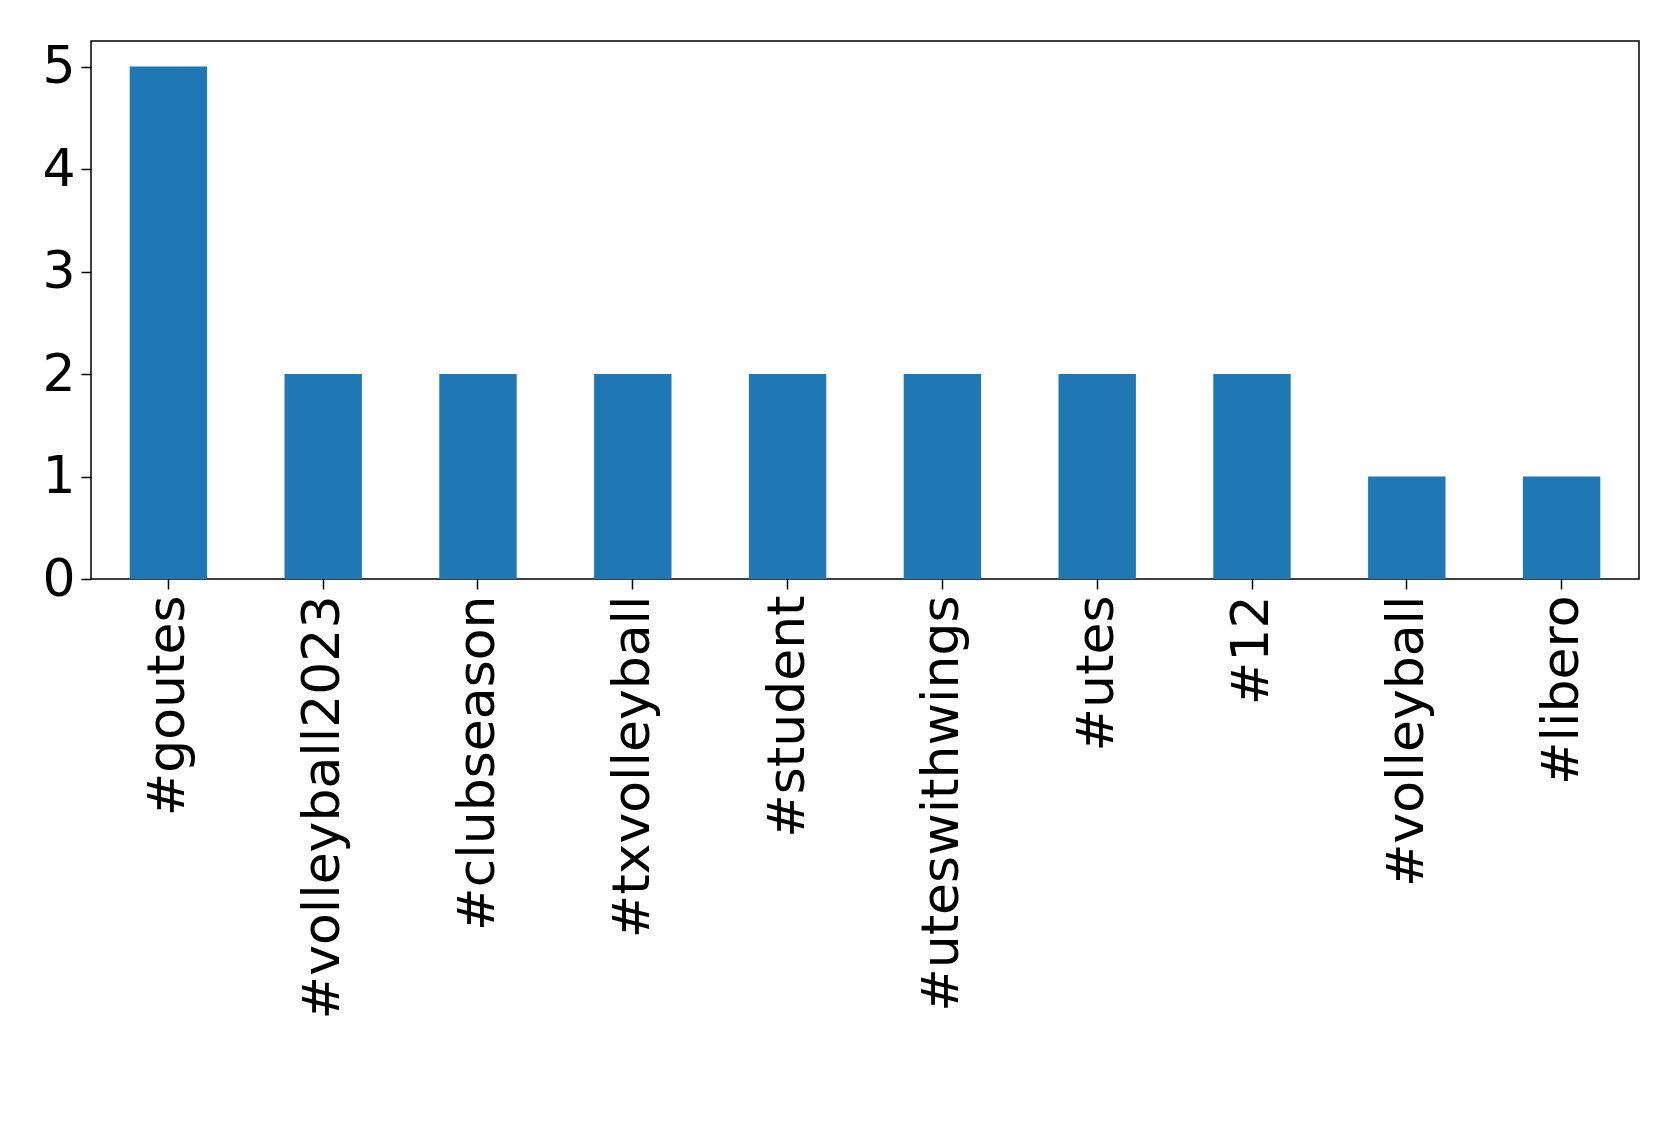 This screenshot has height=1138, width=1679. I want to click on x-tick-label: #utes, so click(1095, 673).